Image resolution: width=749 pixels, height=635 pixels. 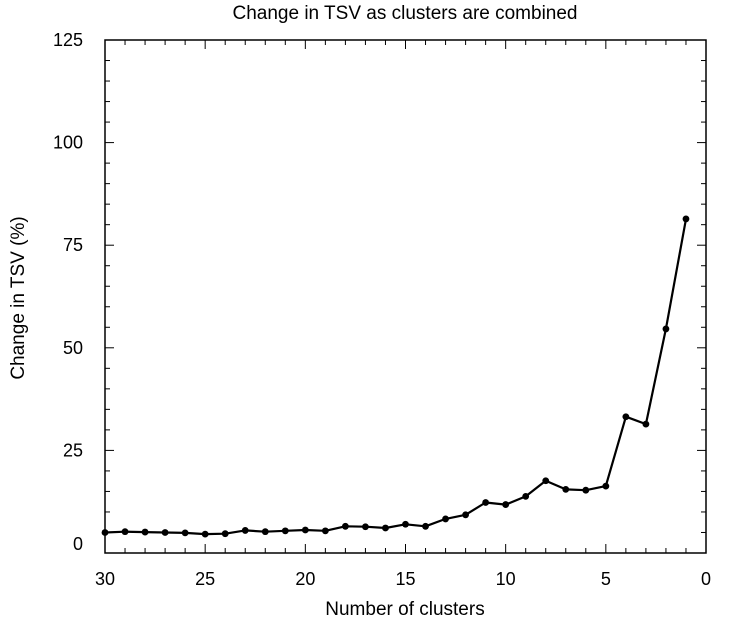 I want to click on x-axis-title: Number of clusters, so click(x=404, y=609).